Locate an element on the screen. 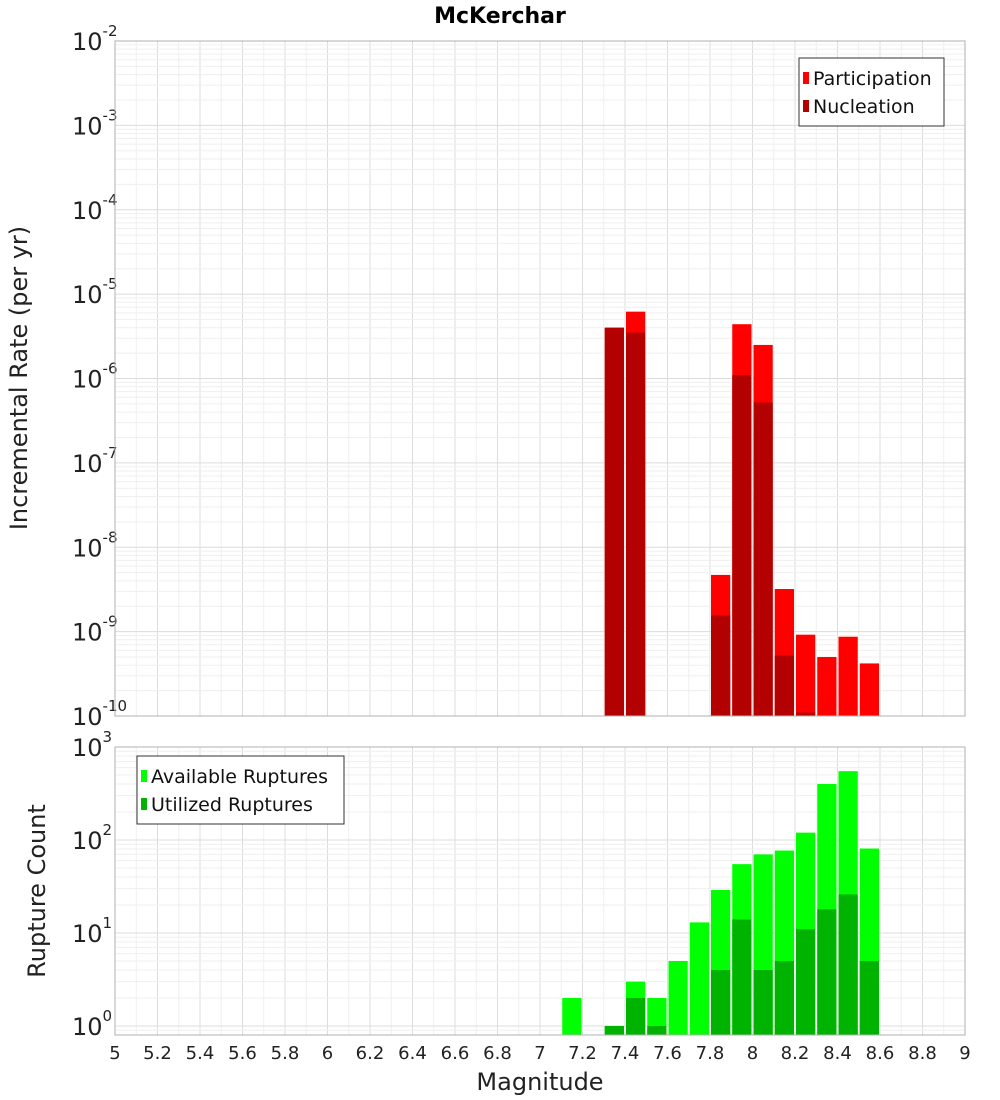  bottom-y-tick-label: 10⁰ is located at coordinates (92, 1024).